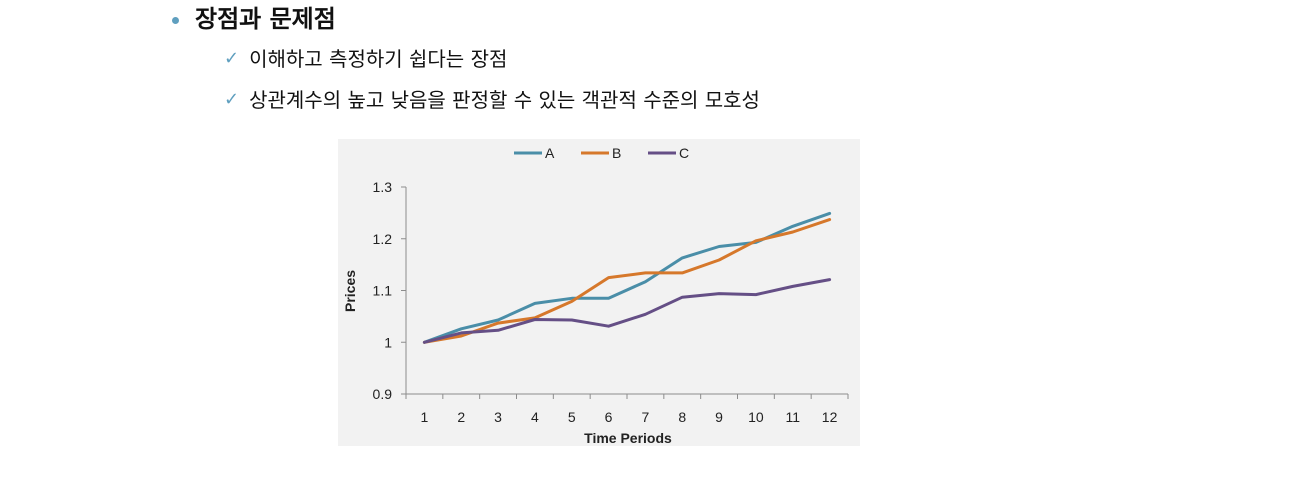 The width and height of the screenshot is (1307, 479). What do you see at coordinates (383, 291) in the screenshot?
I see `y-tick-label: 1.1` at bounding box center [383, 291].